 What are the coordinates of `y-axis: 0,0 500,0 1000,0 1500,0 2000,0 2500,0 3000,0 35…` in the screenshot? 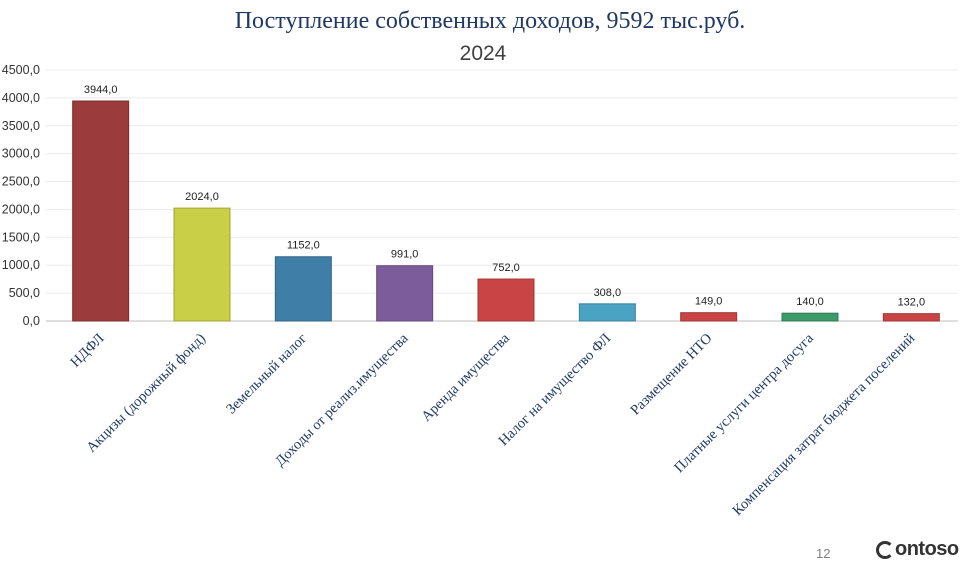 It's located at (21, 195).